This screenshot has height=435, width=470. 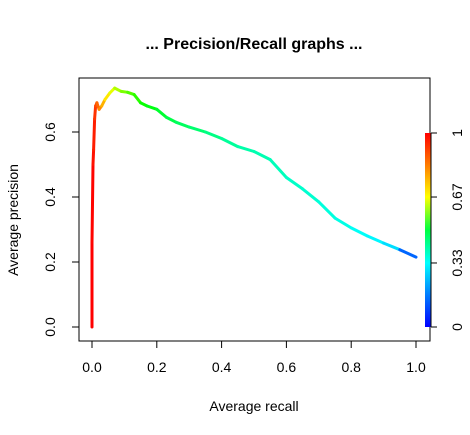 I want to click on x-tick-label: 0.2, so click(x=157, y=367).